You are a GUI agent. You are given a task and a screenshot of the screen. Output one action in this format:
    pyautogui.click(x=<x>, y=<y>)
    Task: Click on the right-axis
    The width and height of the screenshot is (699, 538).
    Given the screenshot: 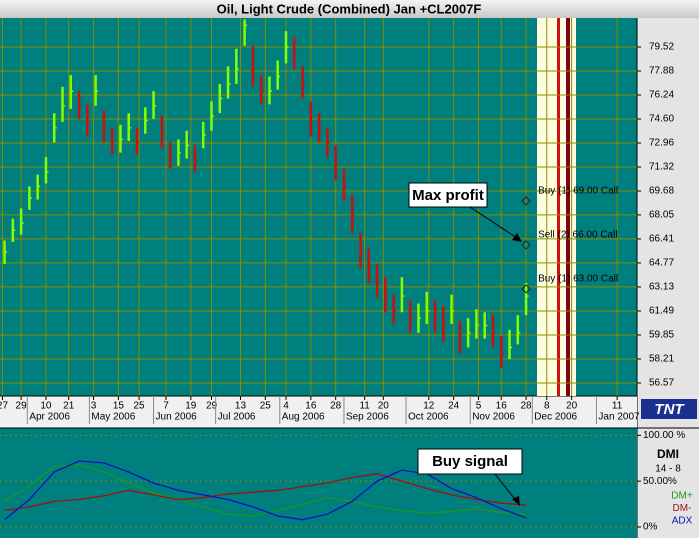 What is the action you would take?
    pyautogui.click(x=668, y=278)
    